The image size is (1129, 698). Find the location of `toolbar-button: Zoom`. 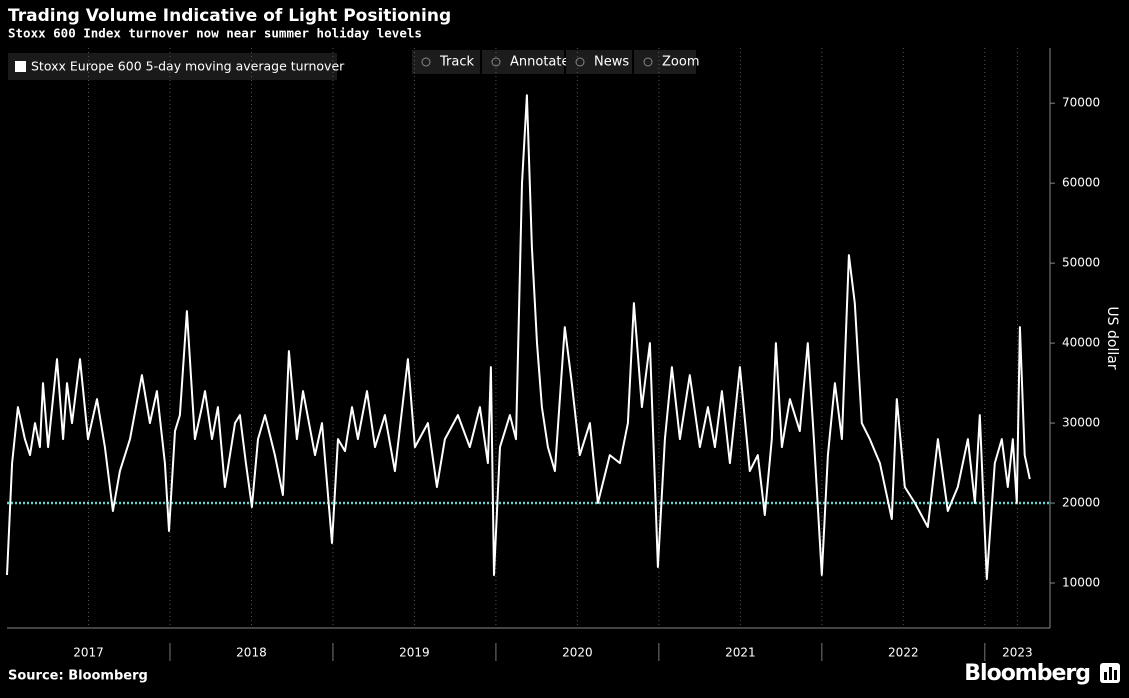

toolbar-button: Zoom is located at coordinates (666, 62).